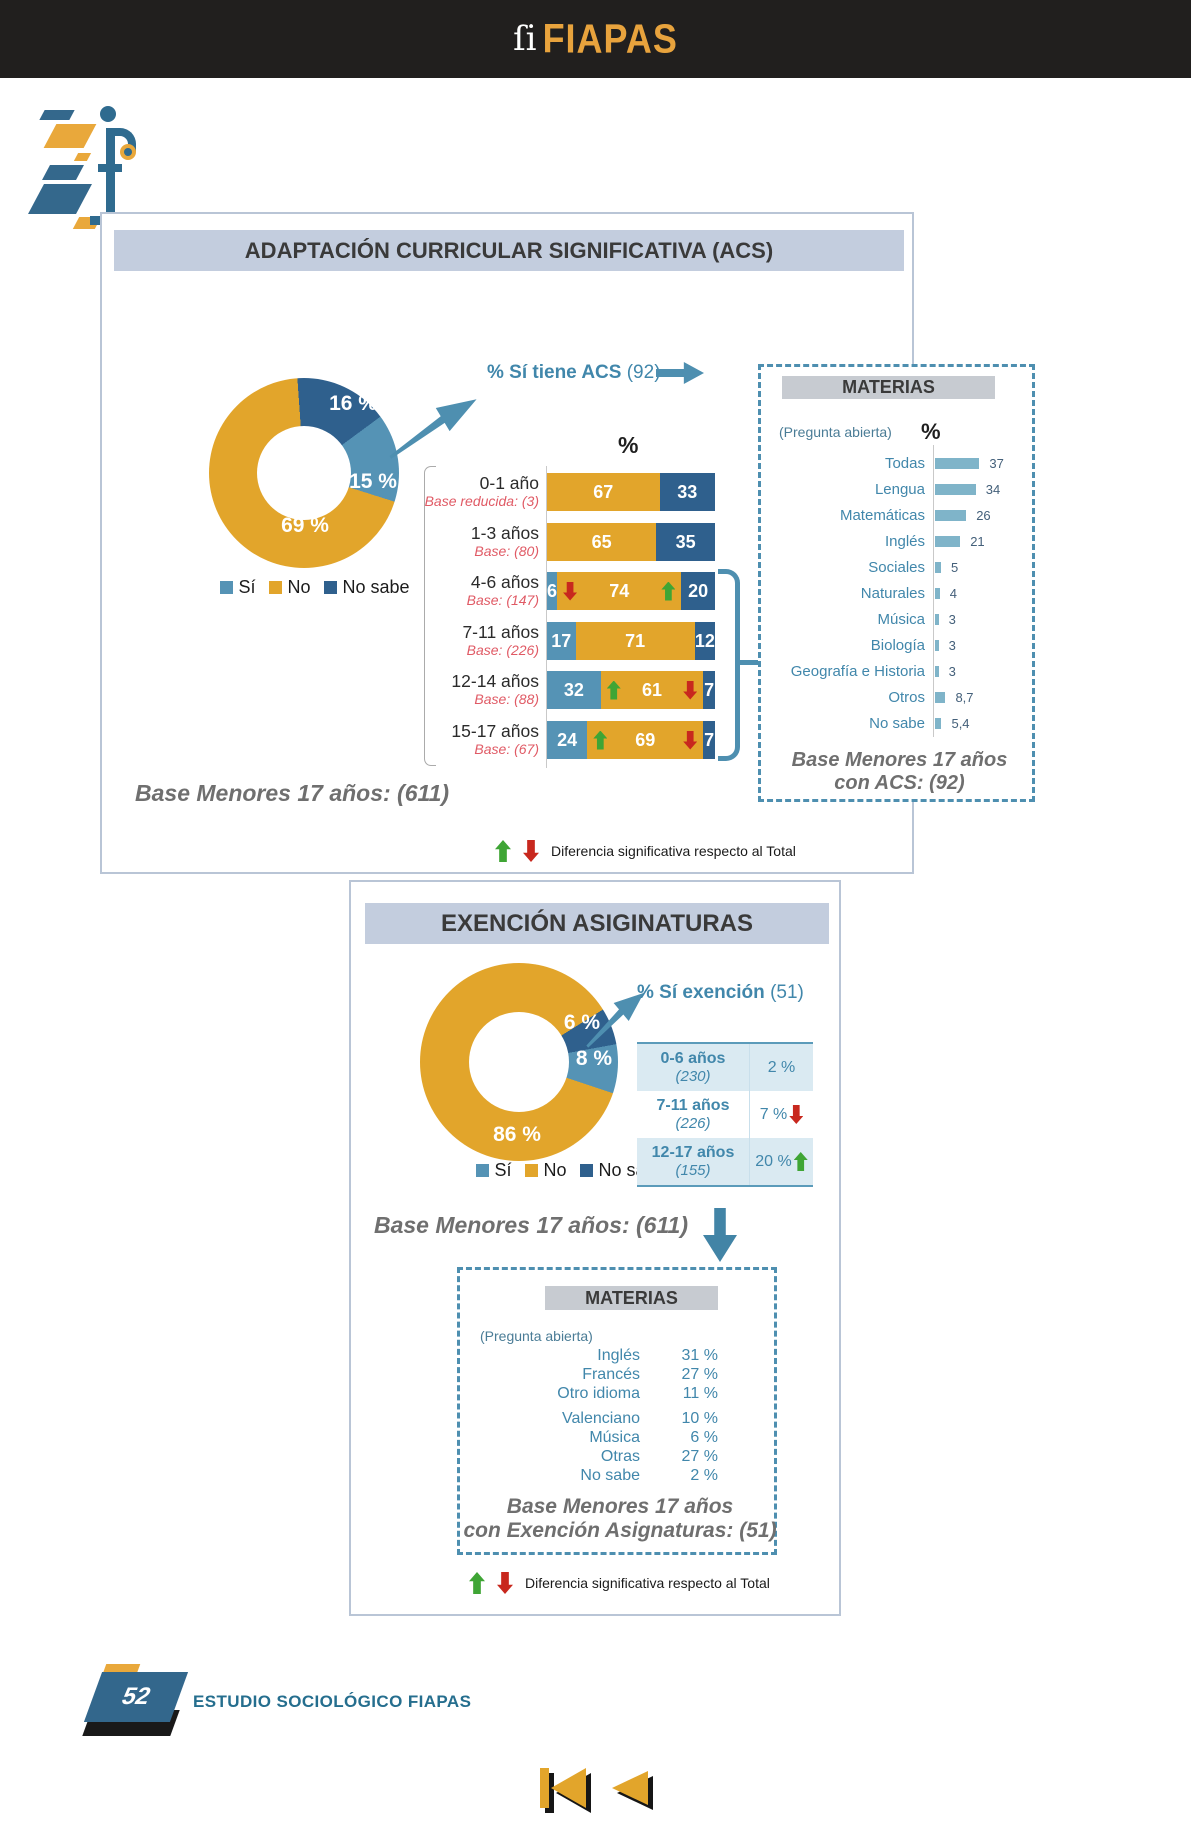 The width and height of the screenshot is (1191, 1840). Describe the element at coordinates (582, 1022) in the screenshot. I see `donut-ns-label: 6 %` at that location.